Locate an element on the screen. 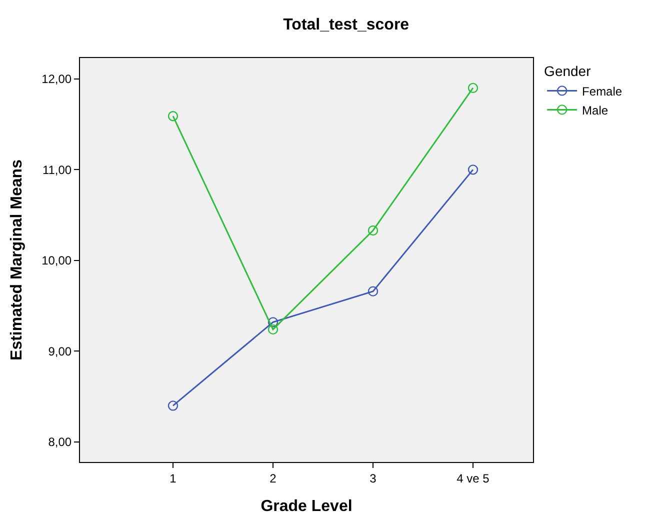 The image size is (653, 524). y-tick-label: 12,00 is located at coordinates (57, 79).